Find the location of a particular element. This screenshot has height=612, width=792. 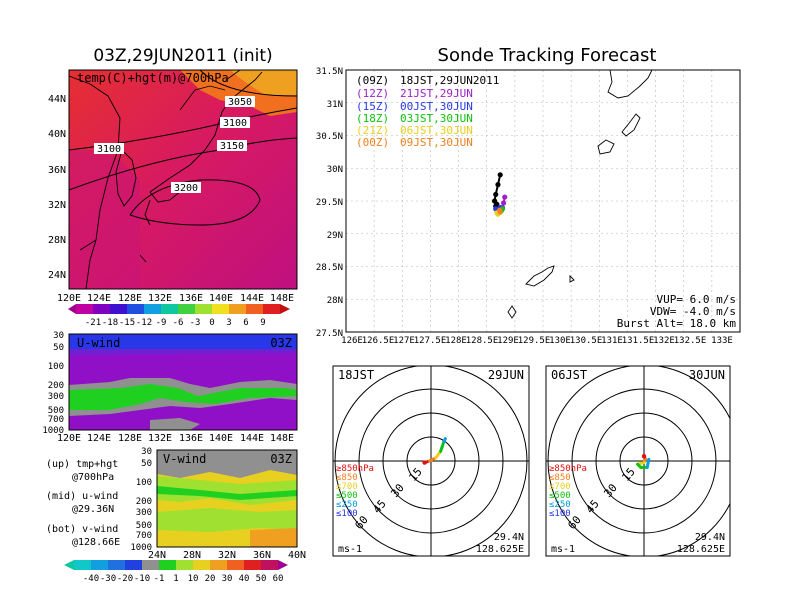

tick-label: 36N is located at coordinates (262, 555).